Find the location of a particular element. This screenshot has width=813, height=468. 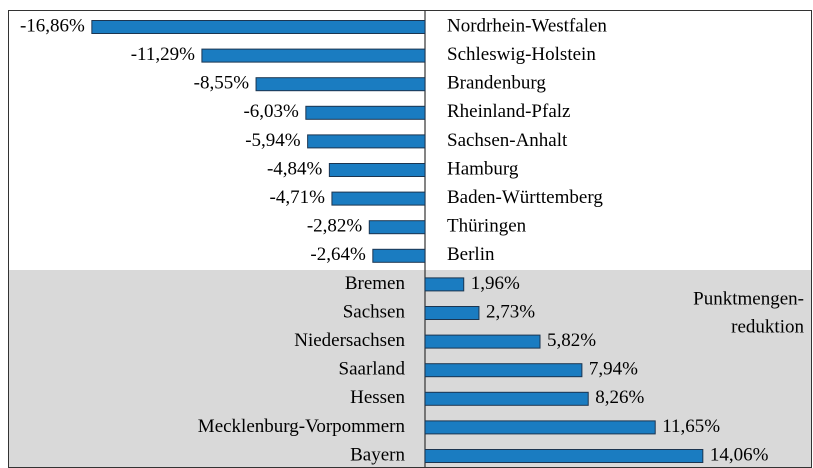

value-label: -6,03% is located at coordinates (271, 111).